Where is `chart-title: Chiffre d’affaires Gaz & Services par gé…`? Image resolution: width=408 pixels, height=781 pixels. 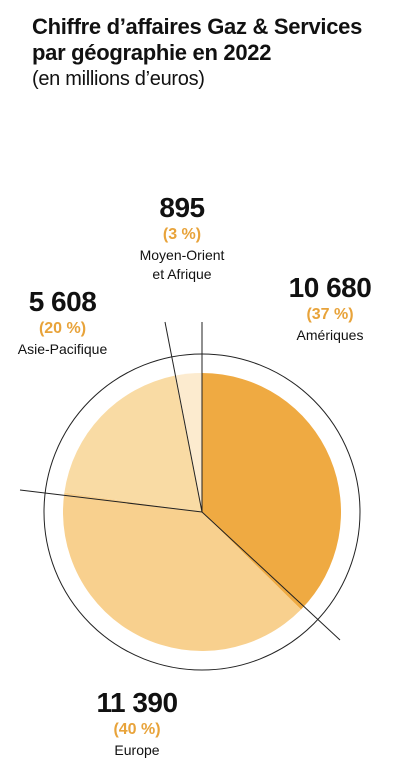 chart-title: Chiffre d’affaires Gaz & Services par gé… is located at coordinates (197, 39).